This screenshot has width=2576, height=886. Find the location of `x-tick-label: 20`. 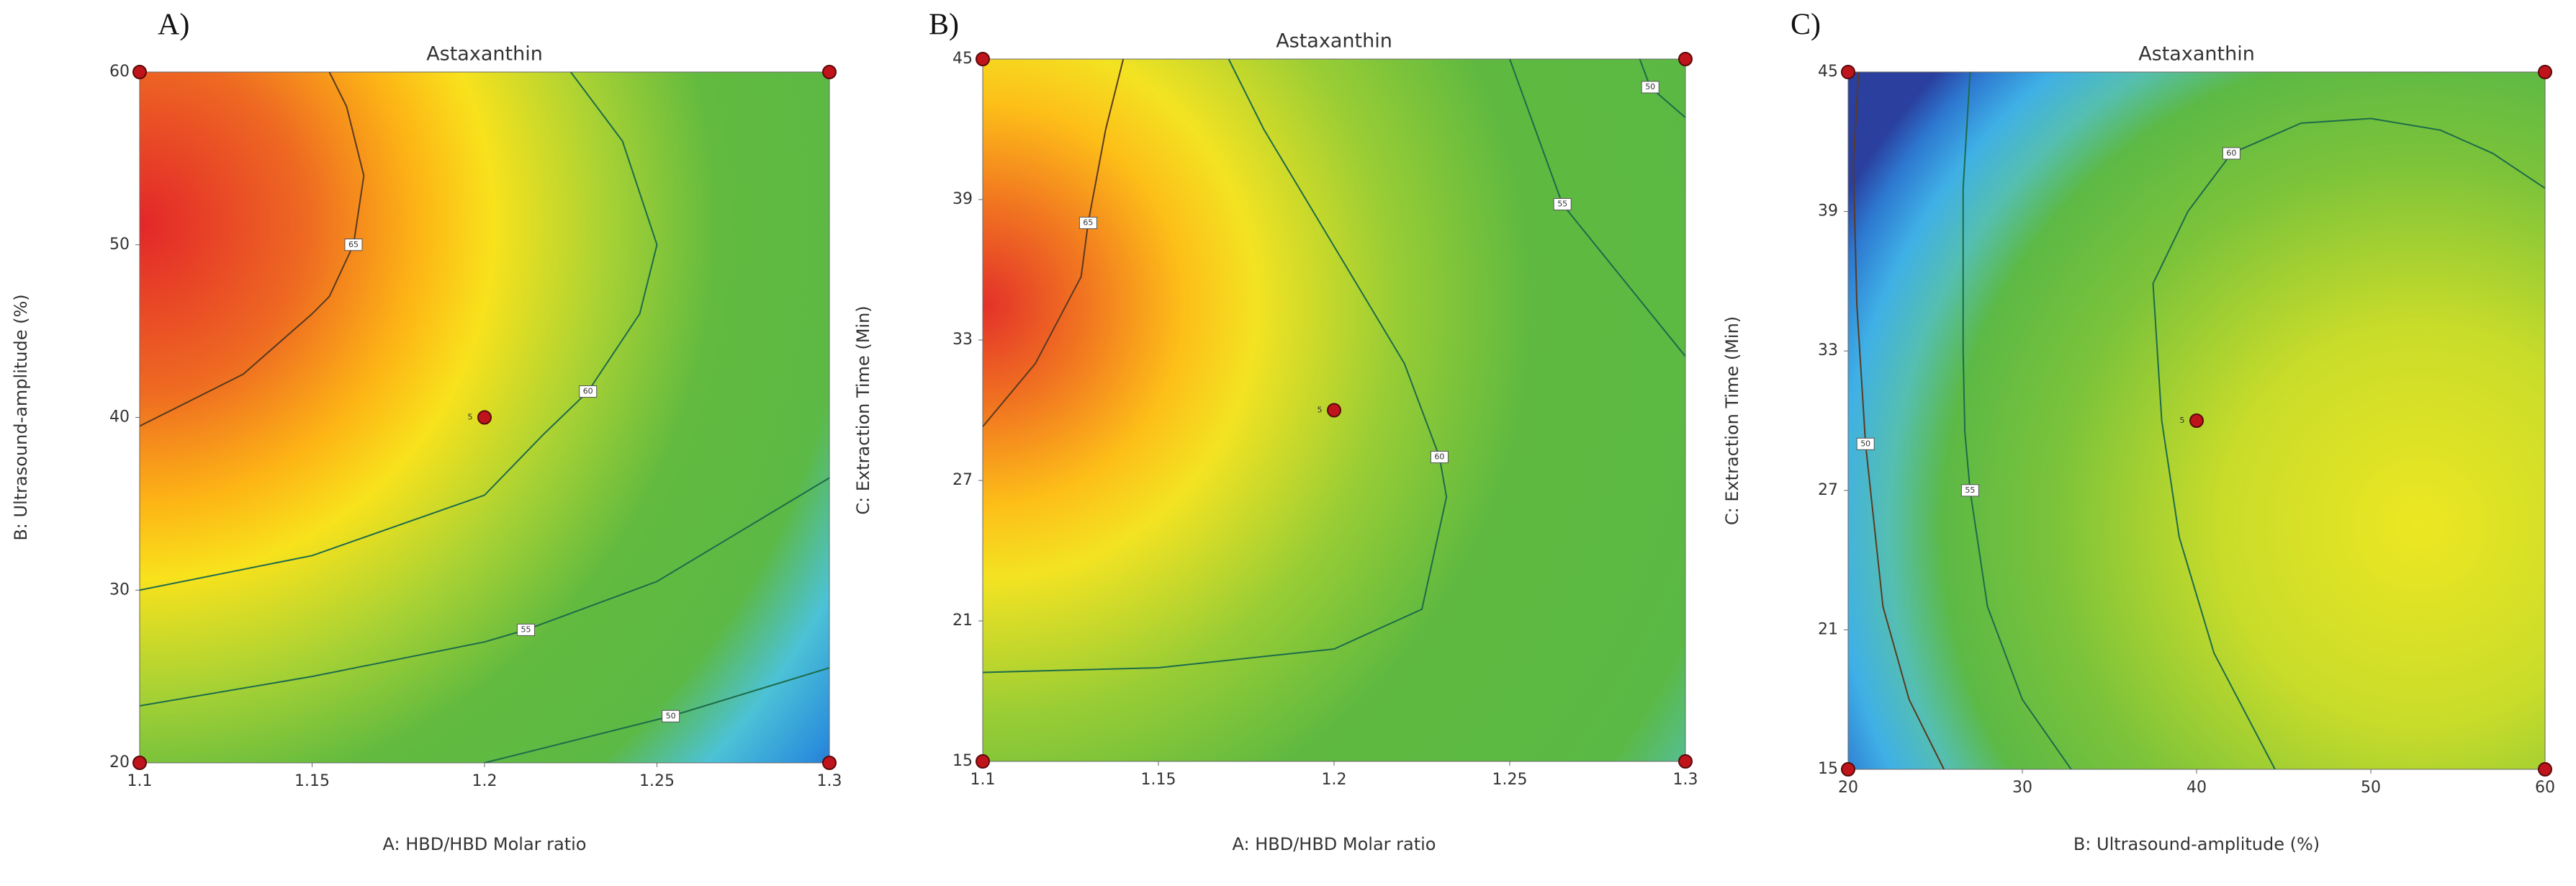

x-tick-label: 20 is located at coordinates (1848, 788).